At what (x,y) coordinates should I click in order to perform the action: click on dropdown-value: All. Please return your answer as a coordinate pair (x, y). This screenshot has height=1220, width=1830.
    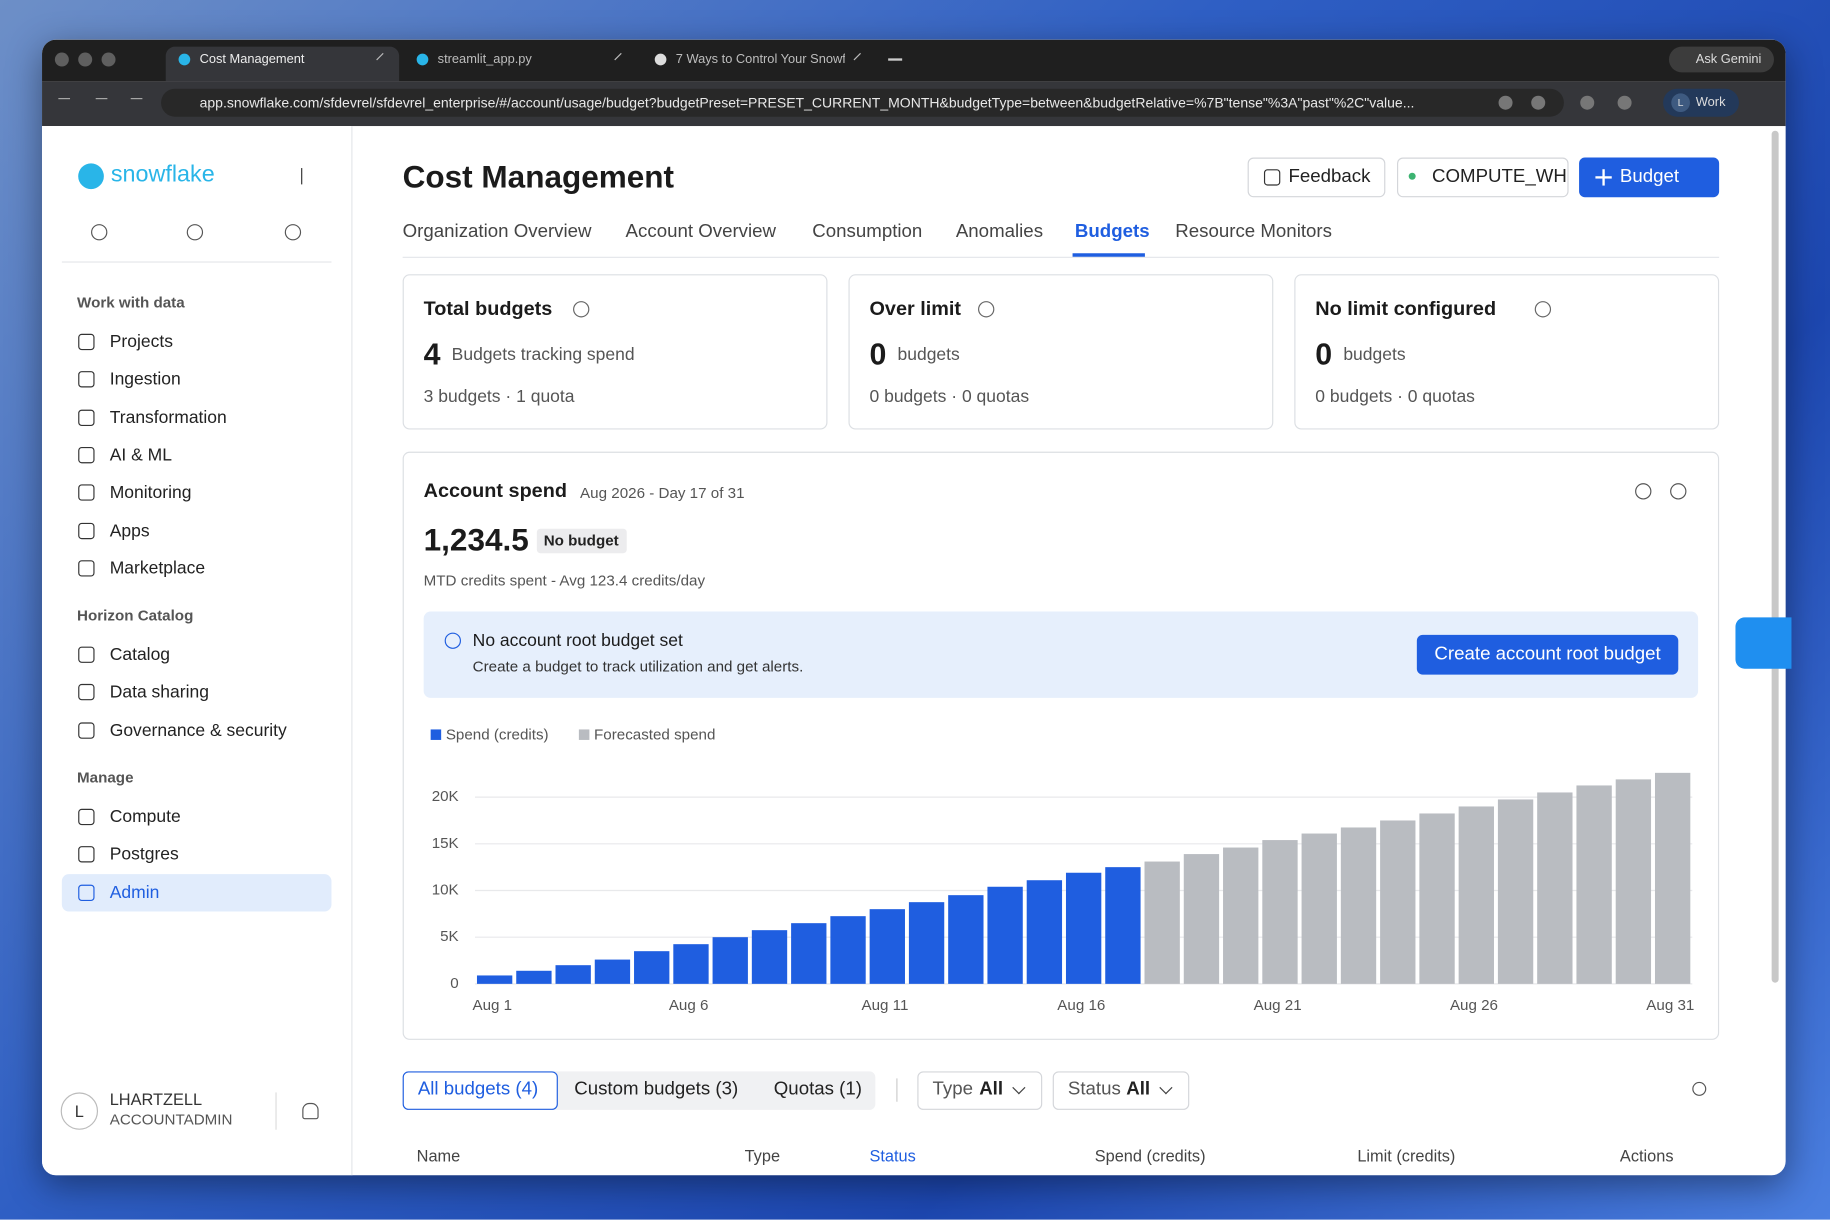
    Looking at the image, I should click on (1138, 1089).